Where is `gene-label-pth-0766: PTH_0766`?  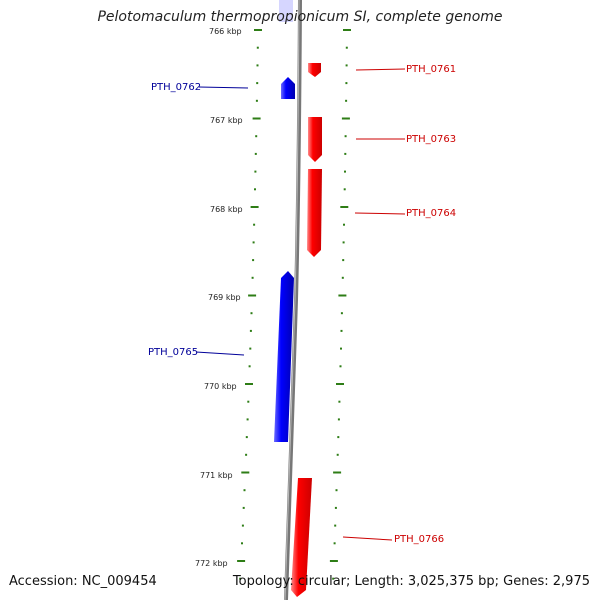 gene-label-pth-0766: PTH_0766 is located at coordinates (419, 539).